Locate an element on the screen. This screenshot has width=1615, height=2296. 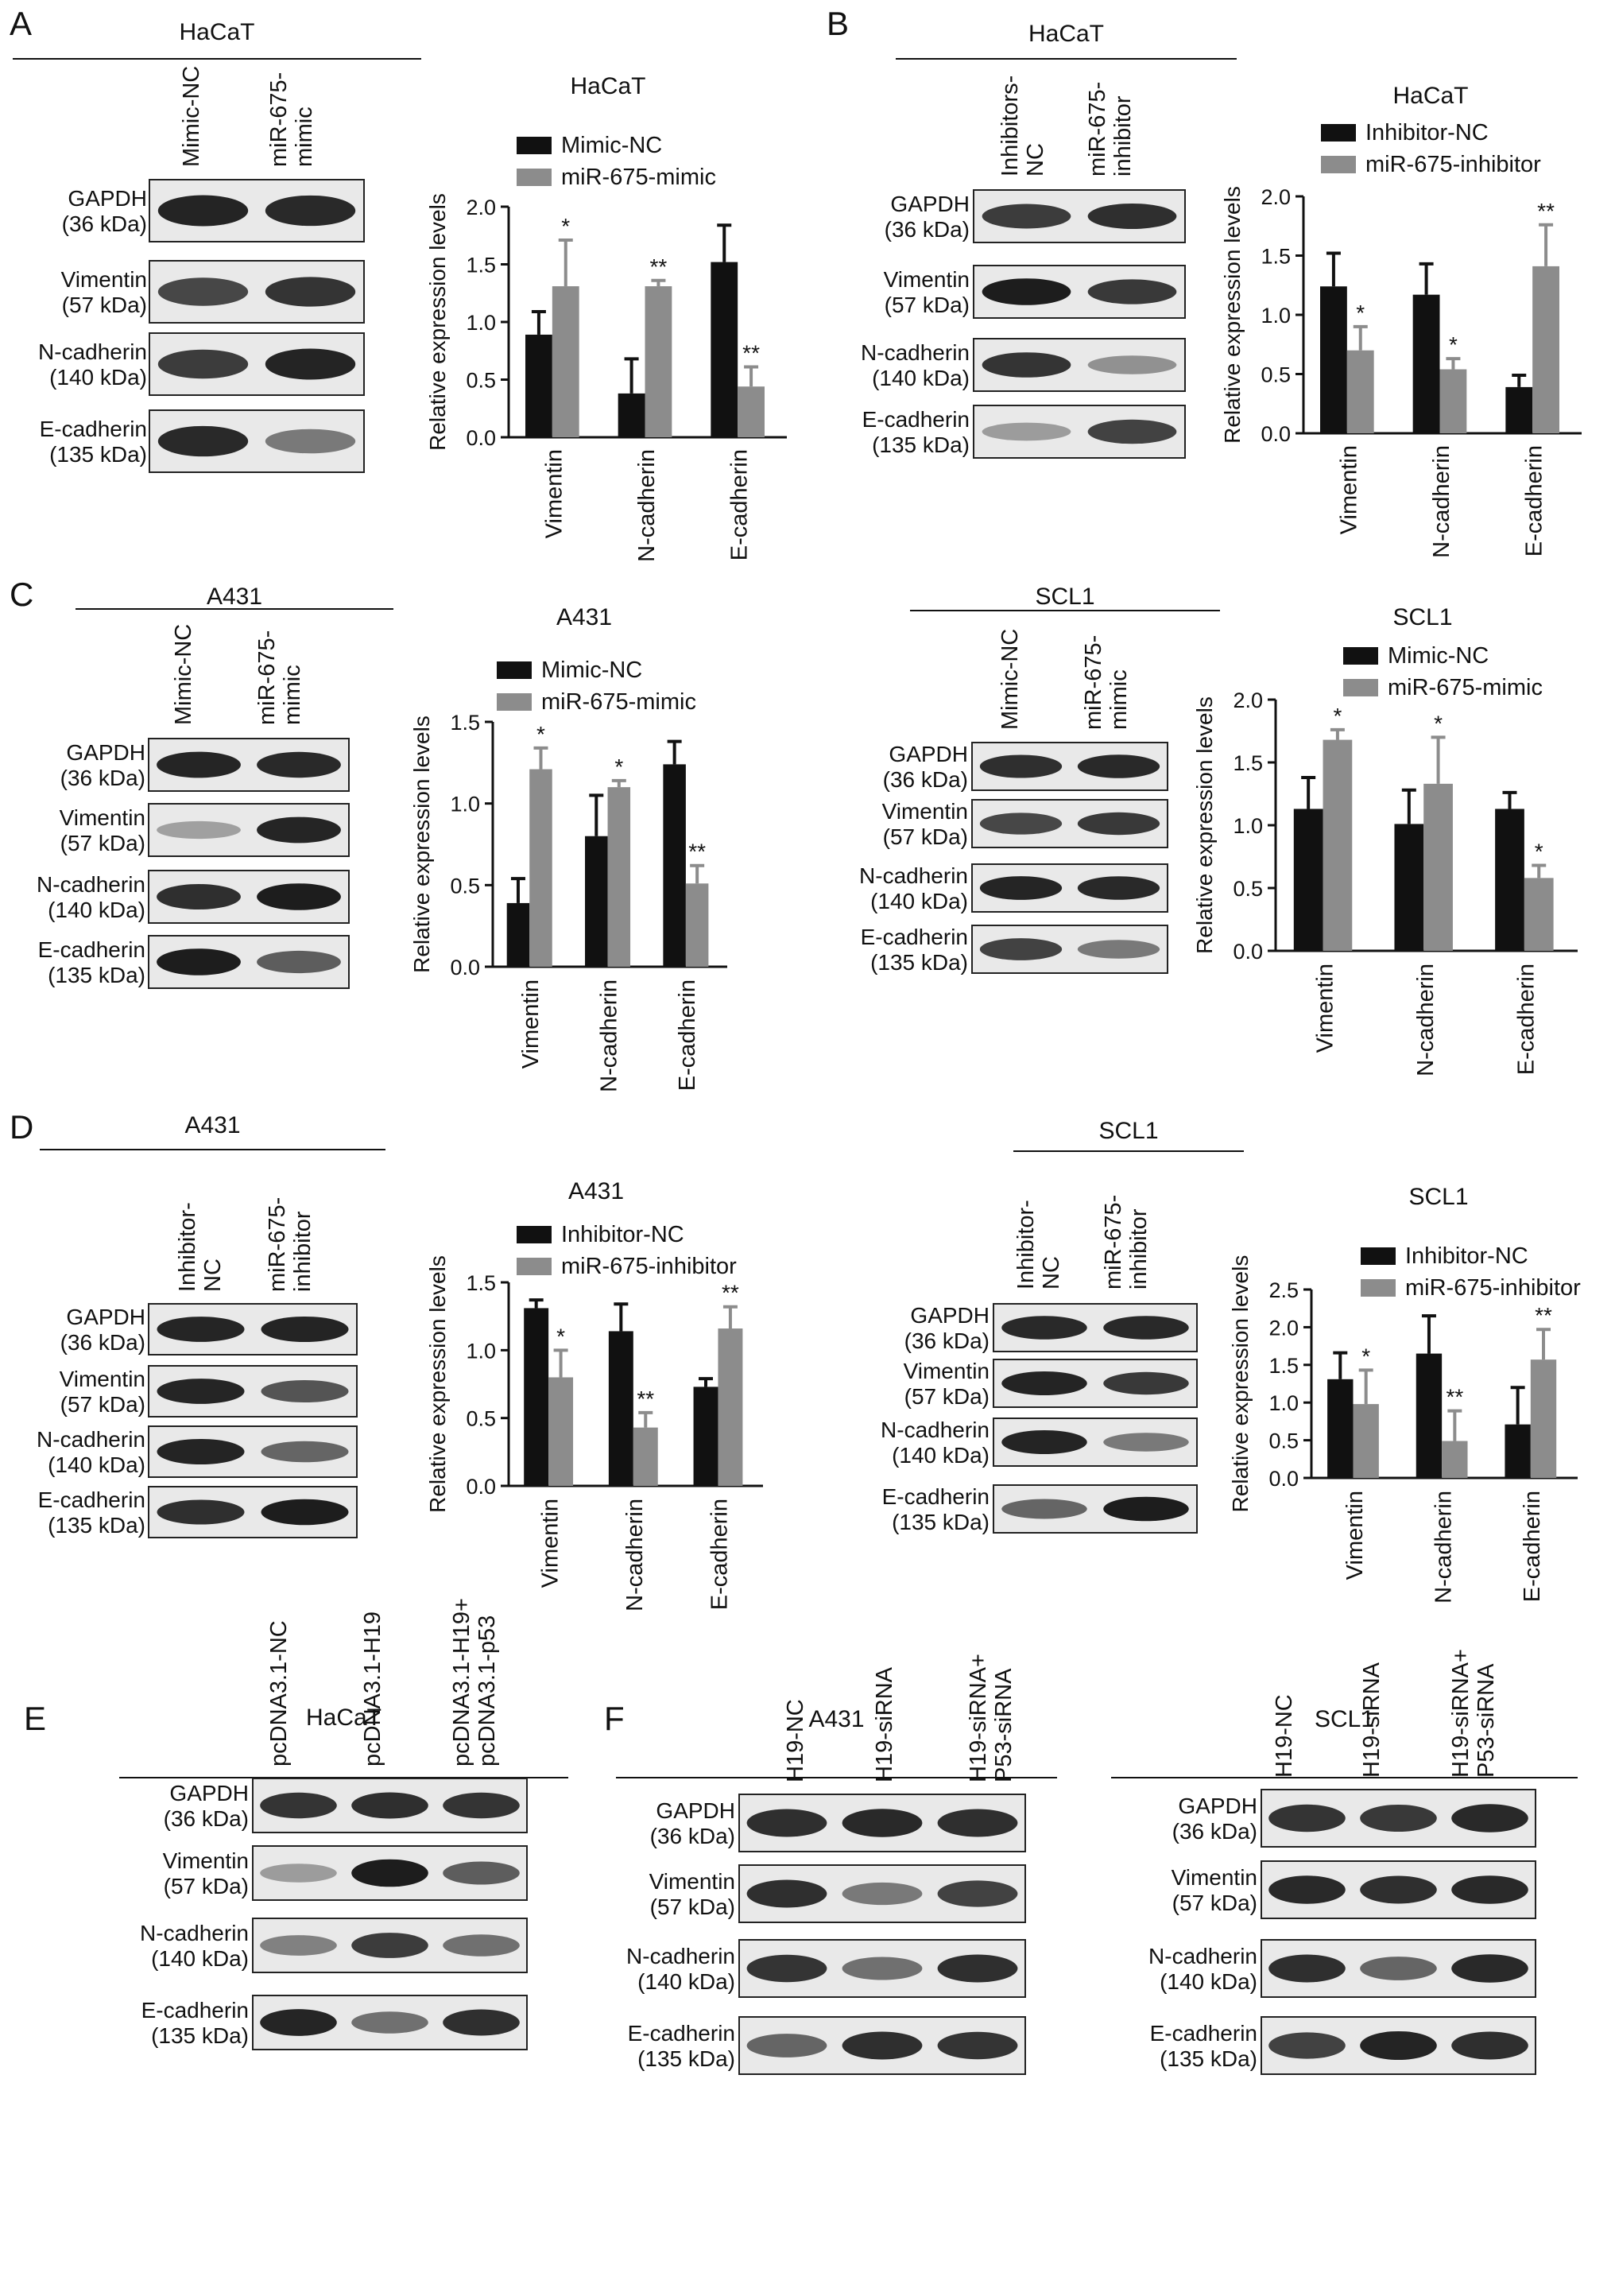
lane-label: miR-675-inhibitor is located at coordinates (1110, 129).